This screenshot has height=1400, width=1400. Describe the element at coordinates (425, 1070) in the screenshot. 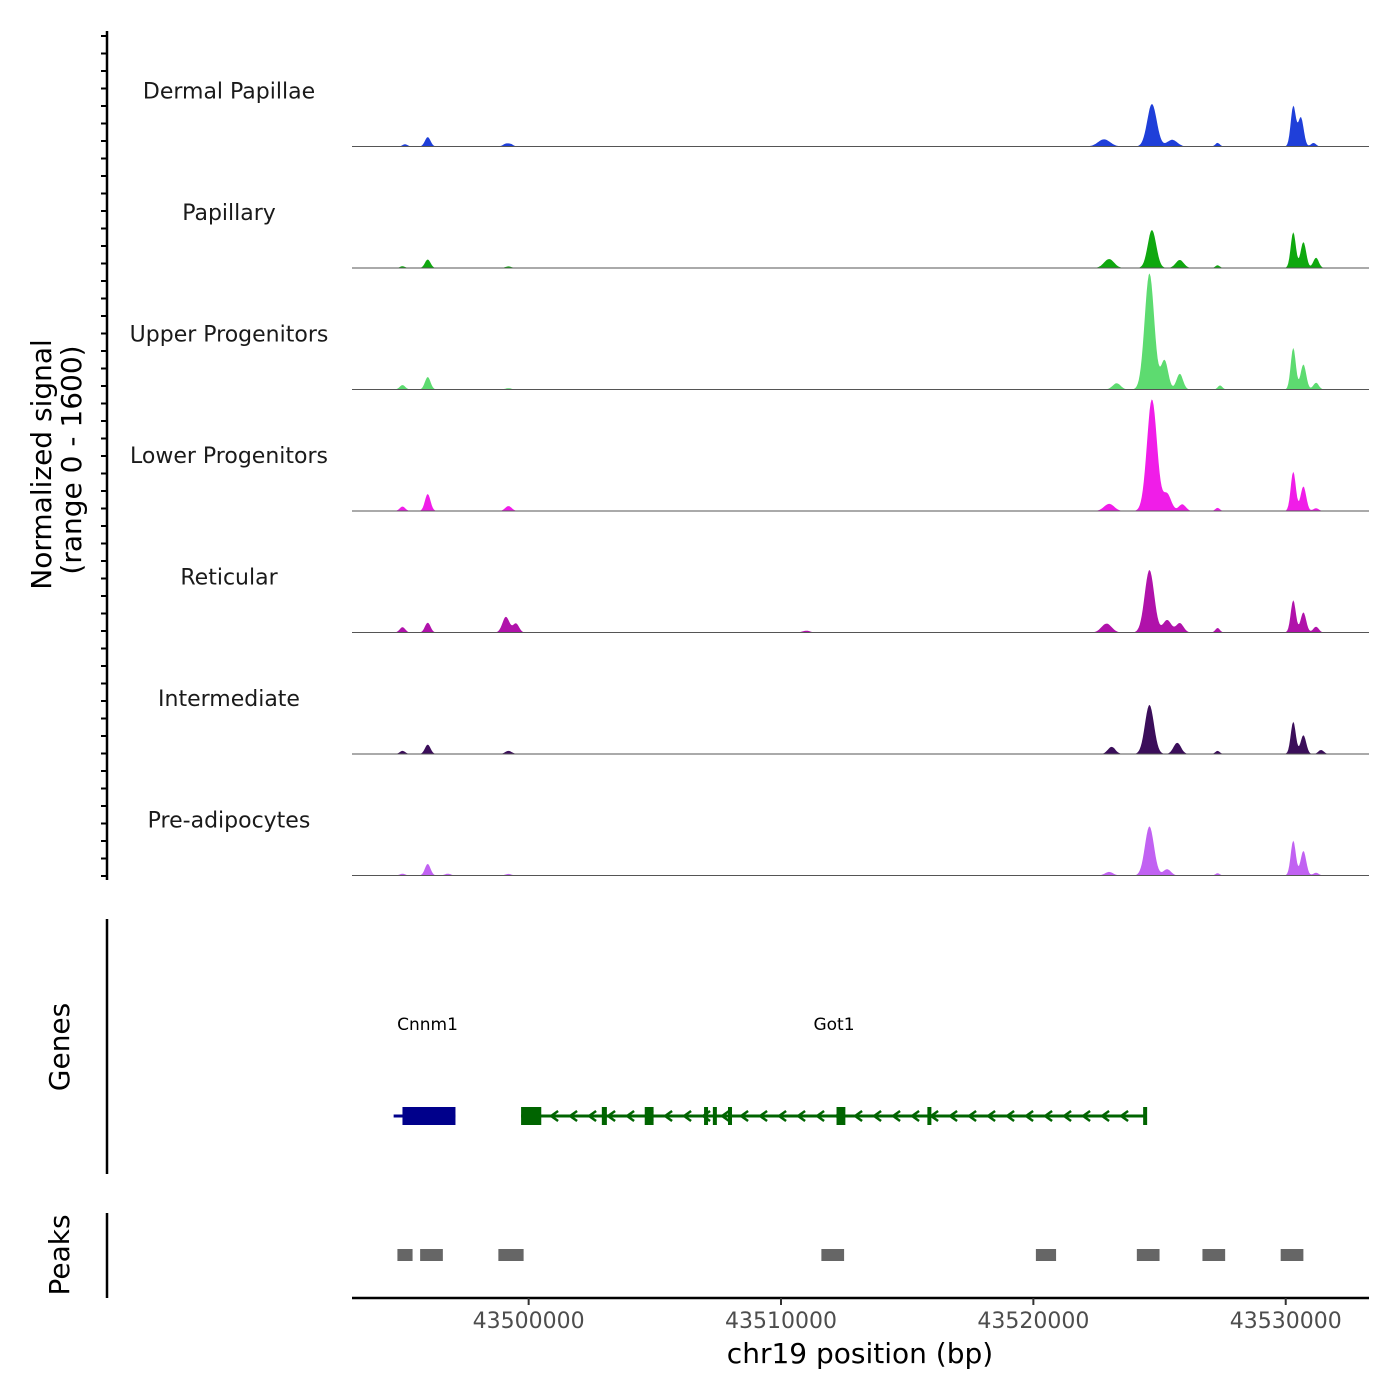

I see `gene-cnnm1: Cnnm1` at that location.